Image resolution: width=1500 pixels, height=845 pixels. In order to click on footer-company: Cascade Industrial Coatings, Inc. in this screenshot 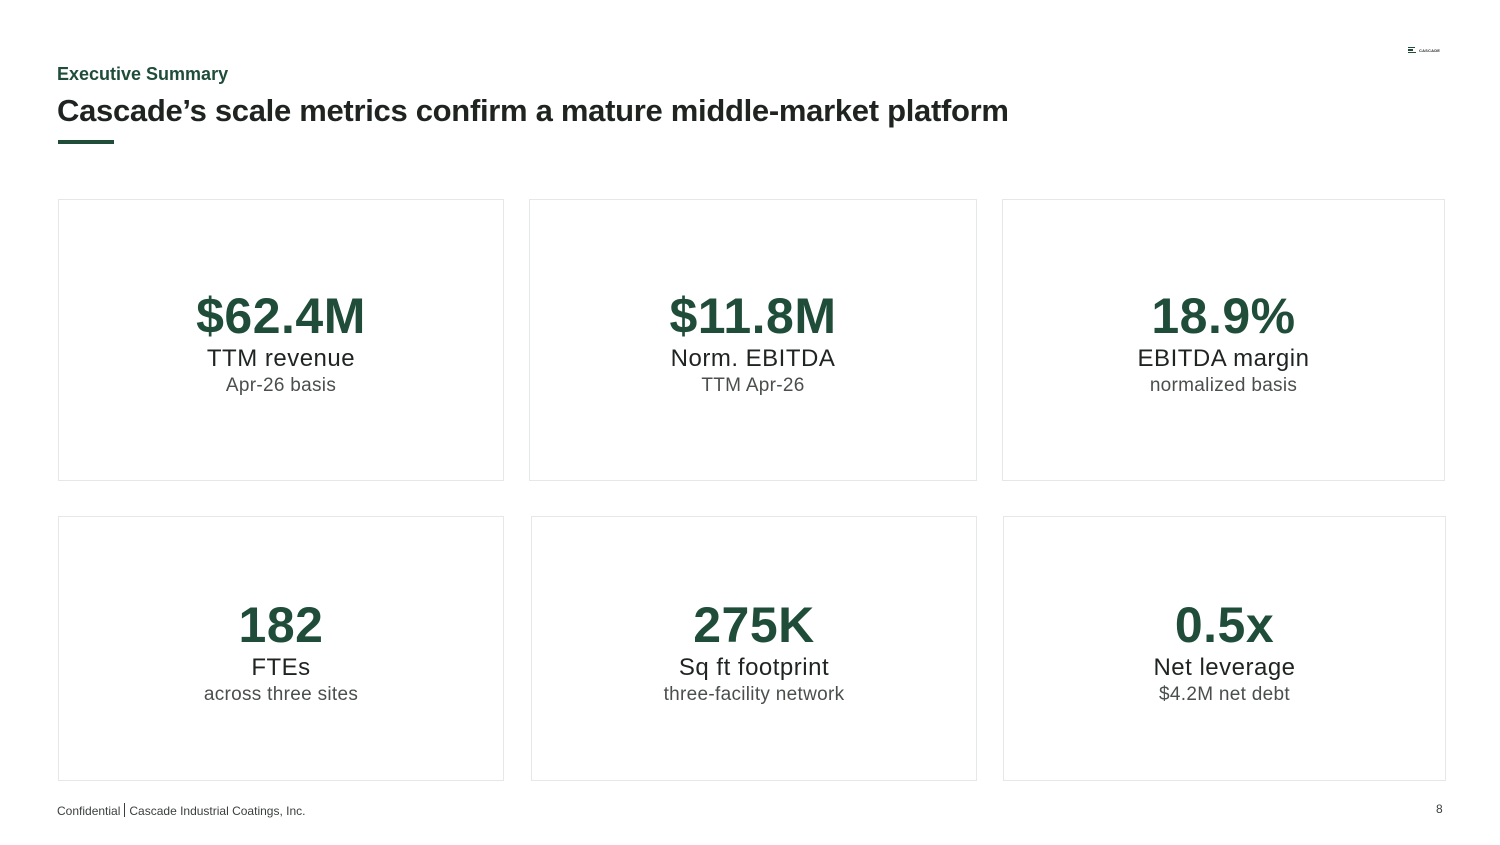, I will do `click(217, 811)`.